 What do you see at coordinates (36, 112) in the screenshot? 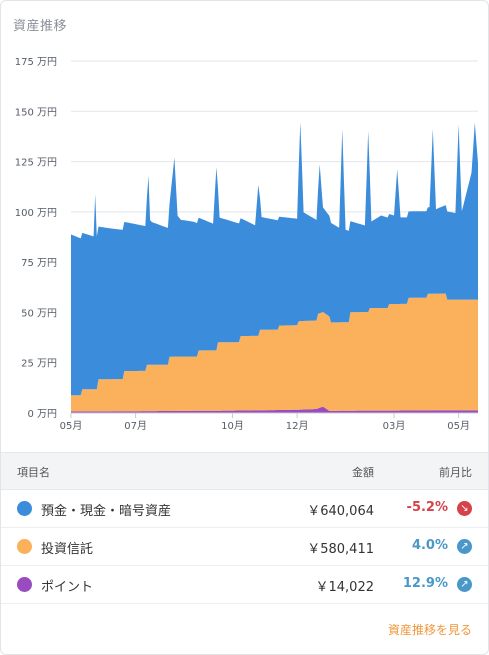
I see `y-tick-label: 150 万円` at bounding box center [36, 112].